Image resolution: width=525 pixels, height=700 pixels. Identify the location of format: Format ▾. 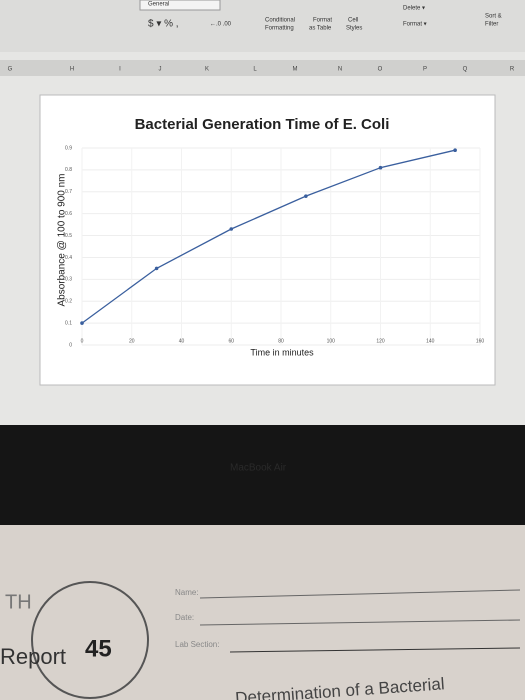
(415, 25).